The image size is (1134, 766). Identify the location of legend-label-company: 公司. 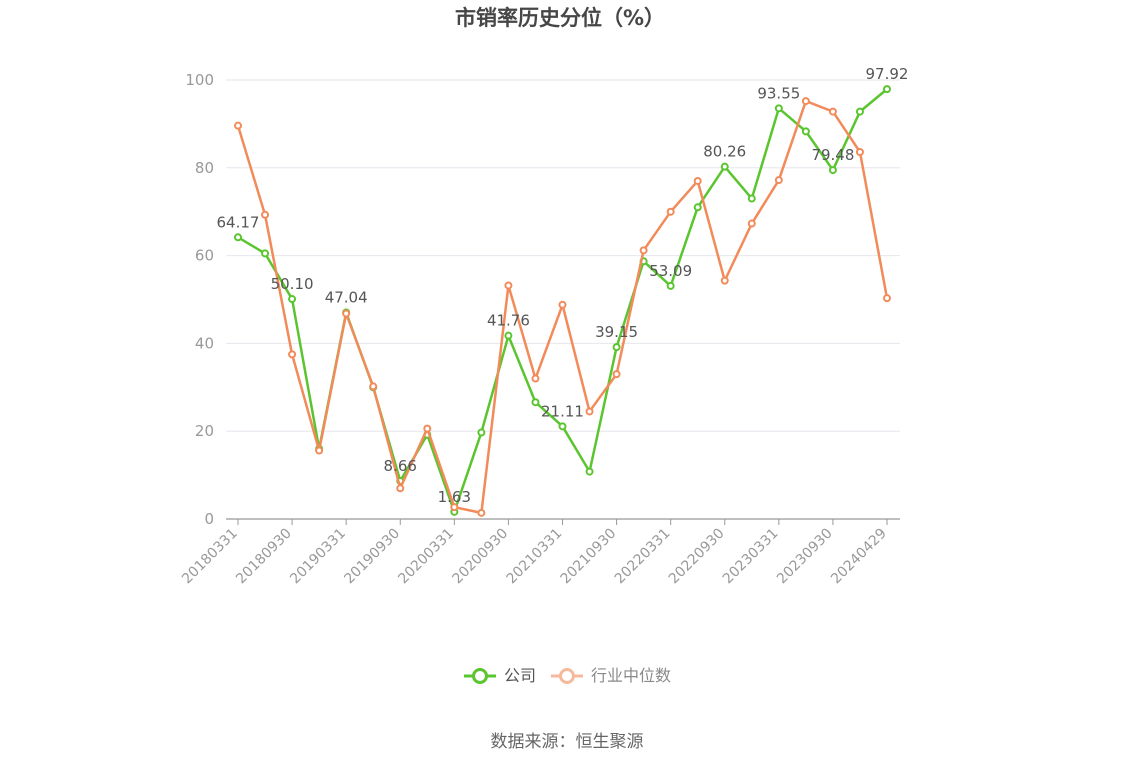
(520, 675).